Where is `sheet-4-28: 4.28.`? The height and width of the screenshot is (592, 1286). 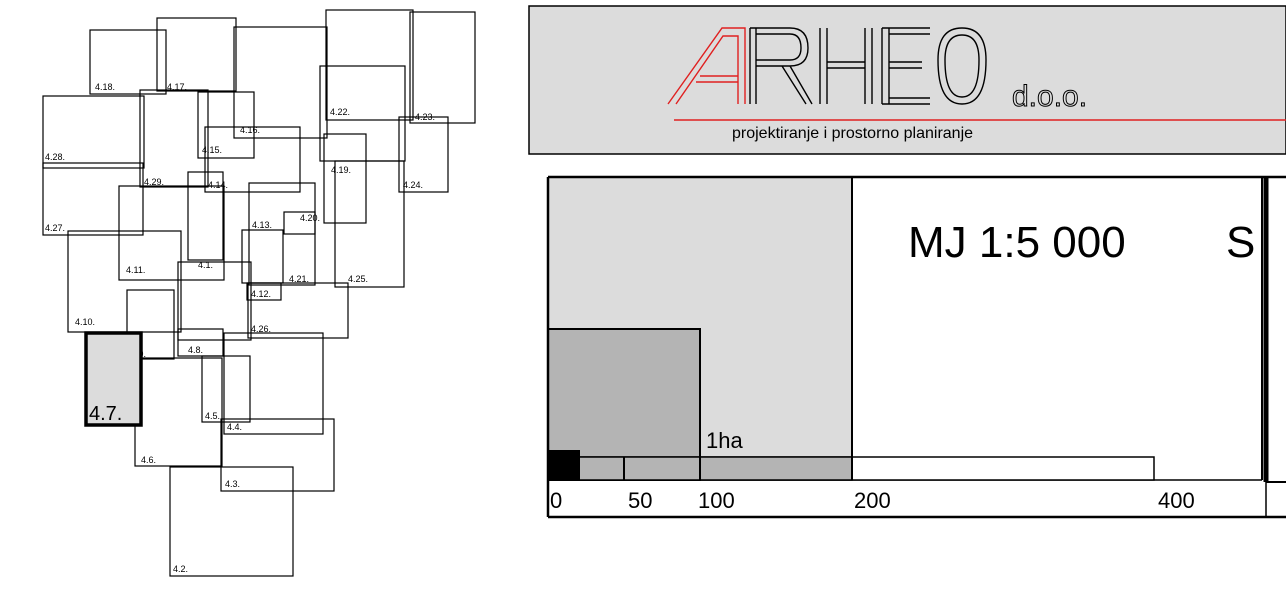 sheet-4-28: 4.28. is located at coordinates (93, 132).